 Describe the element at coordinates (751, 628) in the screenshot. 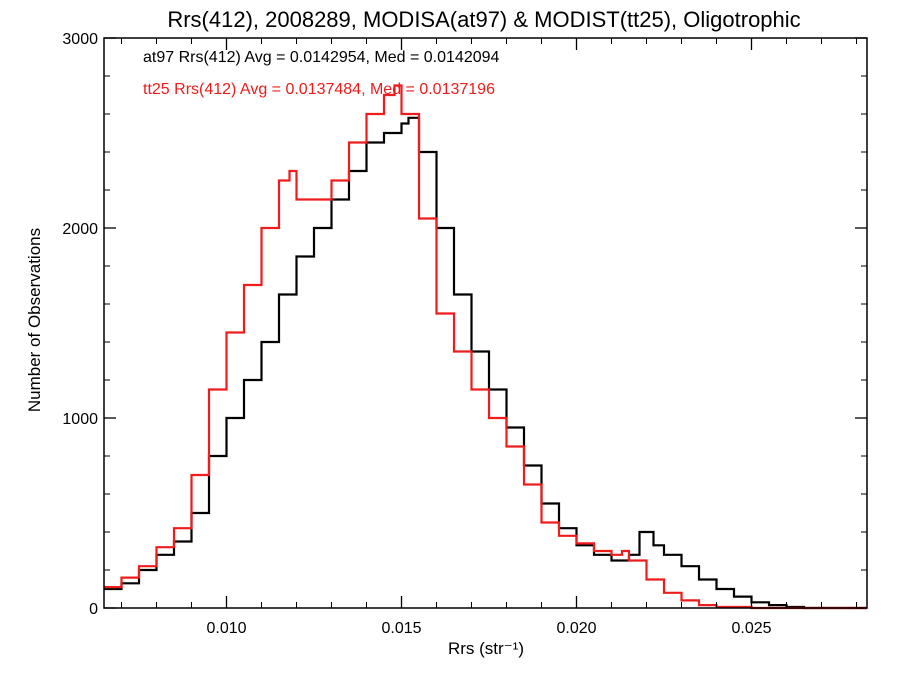

I see `x-tick-label: 0.025` at that location.